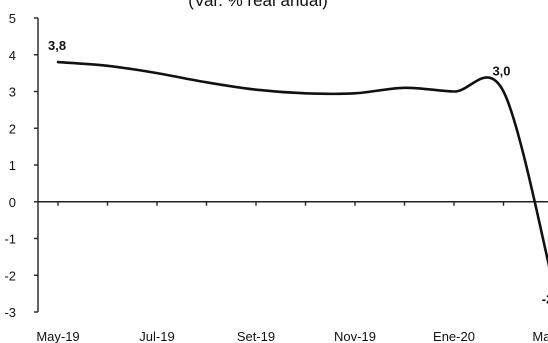  I want to click on x-tick-label: Jul-19, so click(156, 336).